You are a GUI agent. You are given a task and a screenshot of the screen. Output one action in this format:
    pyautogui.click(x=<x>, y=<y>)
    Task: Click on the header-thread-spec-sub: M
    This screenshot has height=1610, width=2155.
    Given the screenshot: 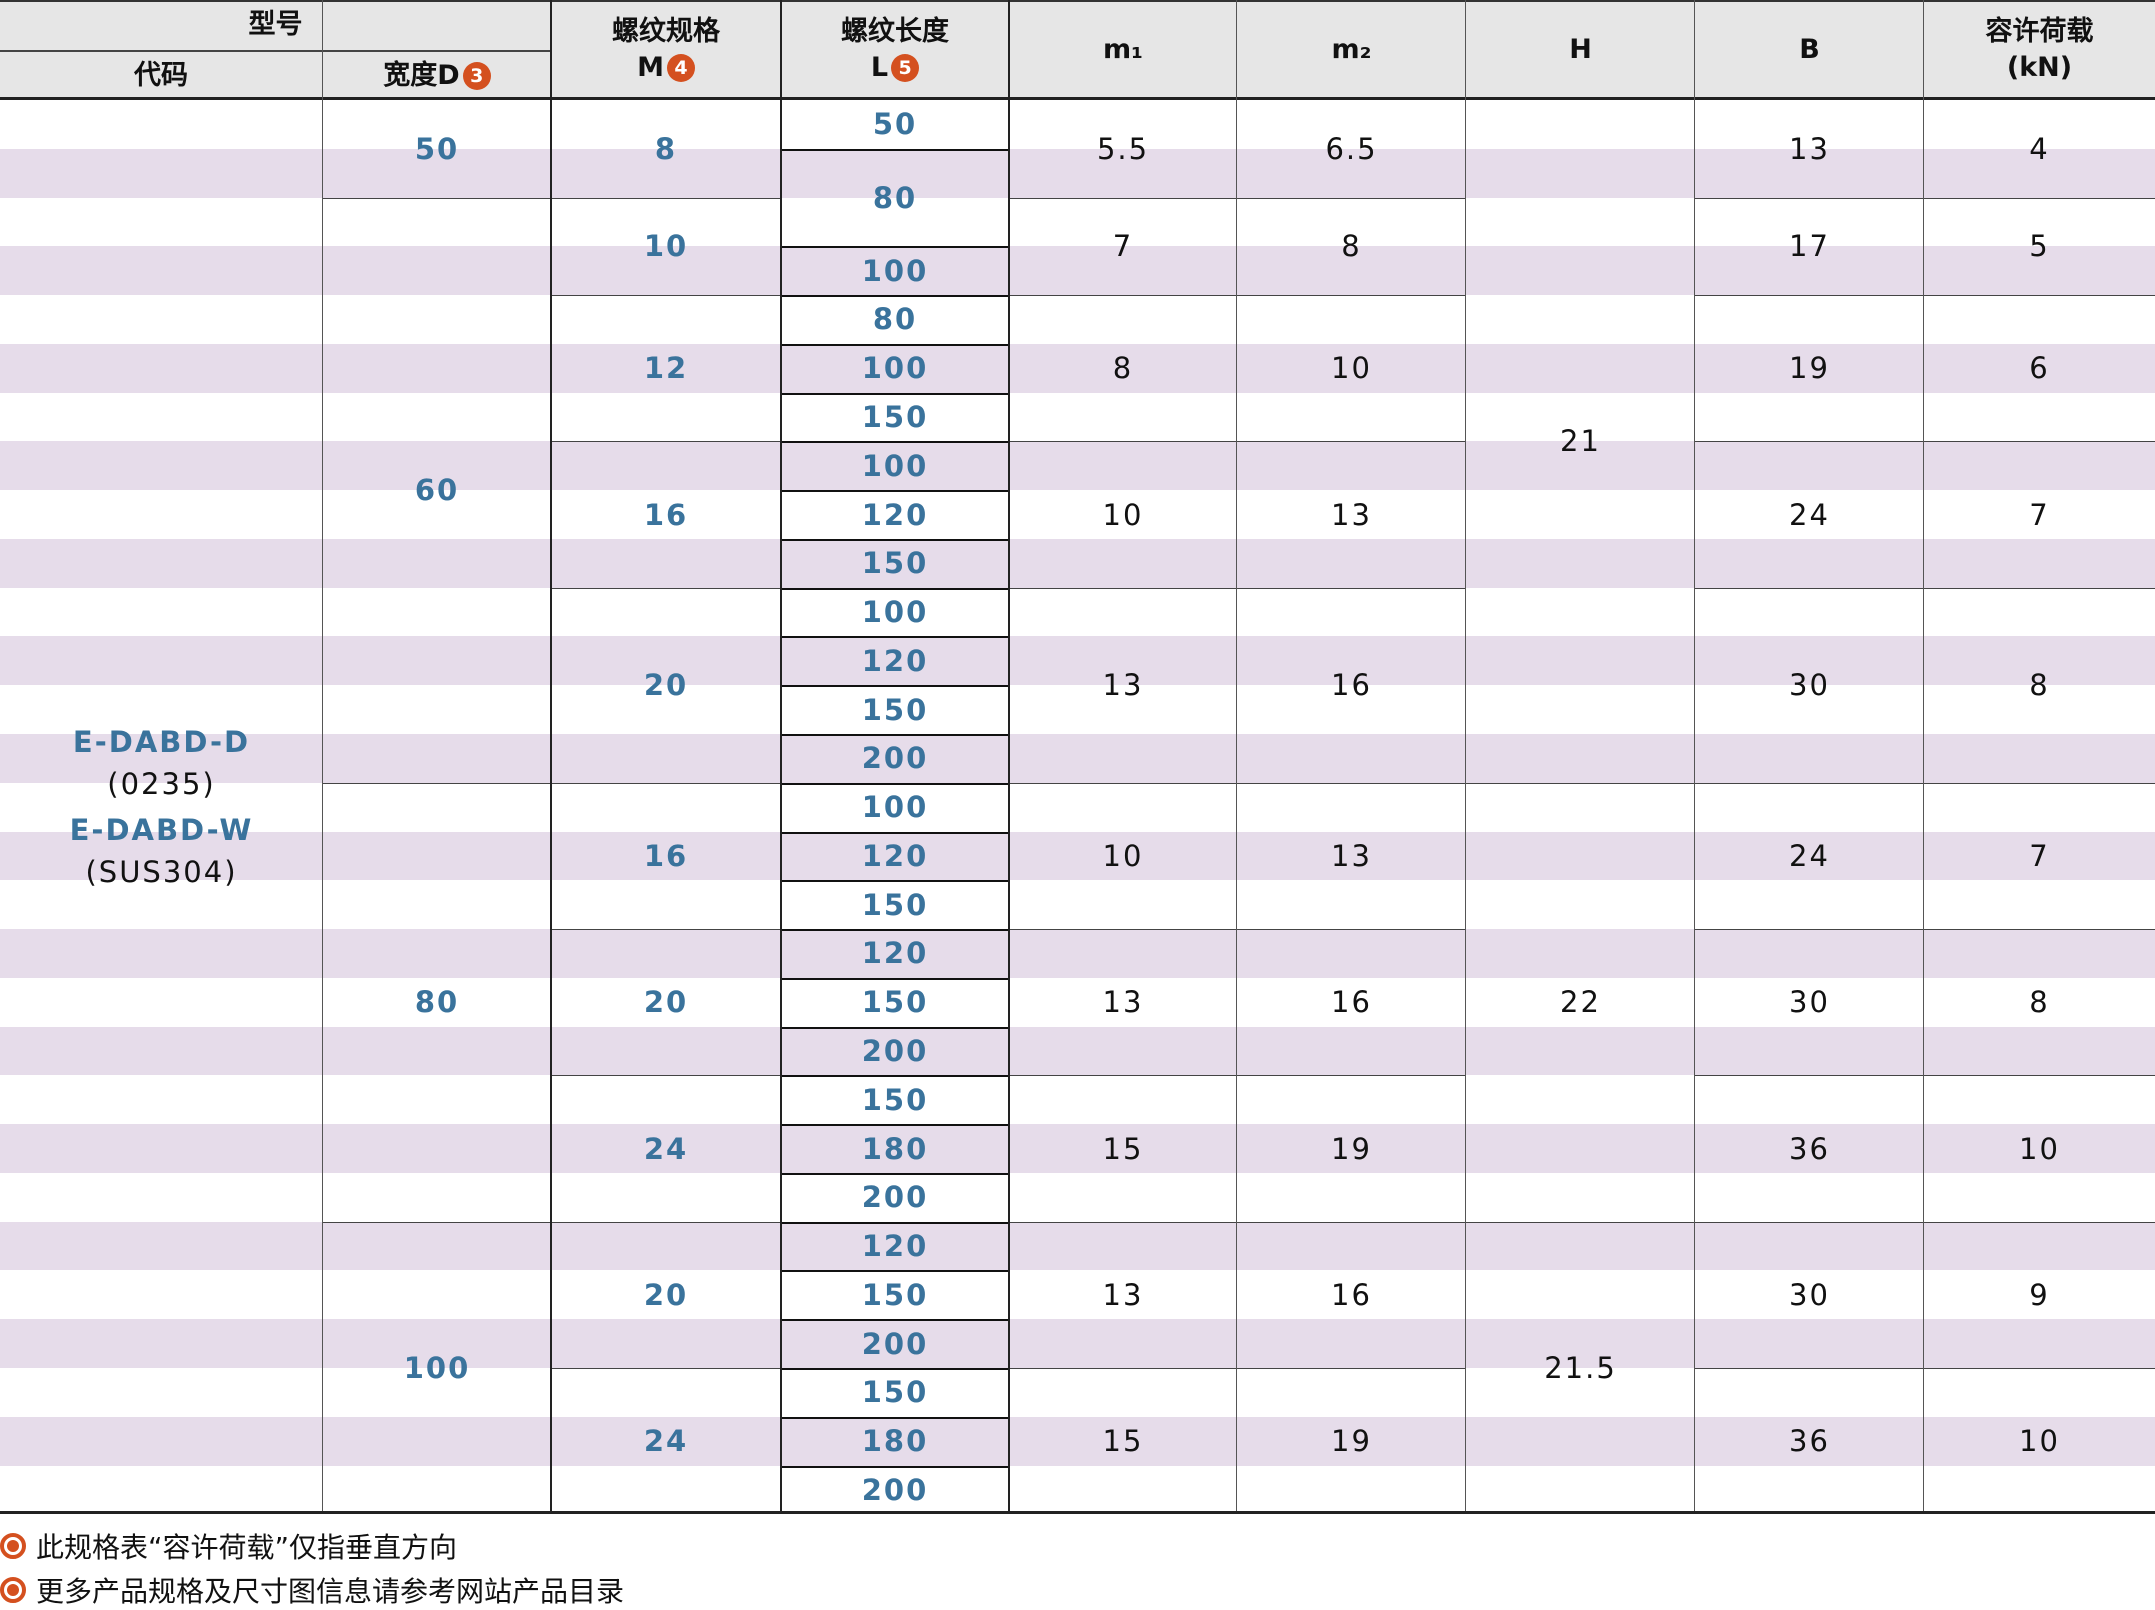 What is the action you would take?
    pyautogui.click(x=650, y=67)
    